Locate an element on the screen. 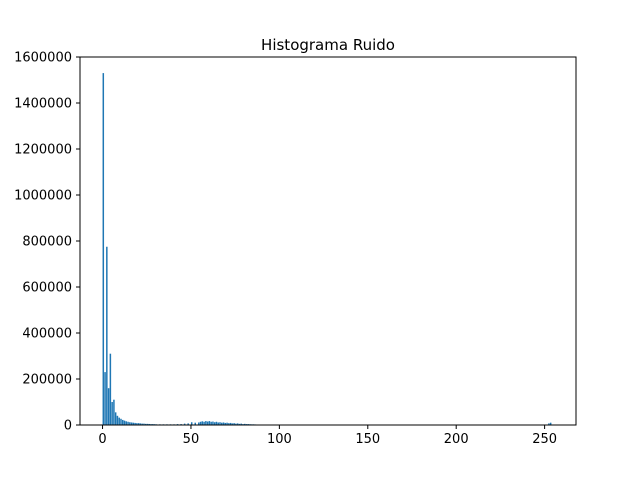 The height and width of the screenshot is (478, 640). x-tick-label: 150 is located at coordinates (367, 439).